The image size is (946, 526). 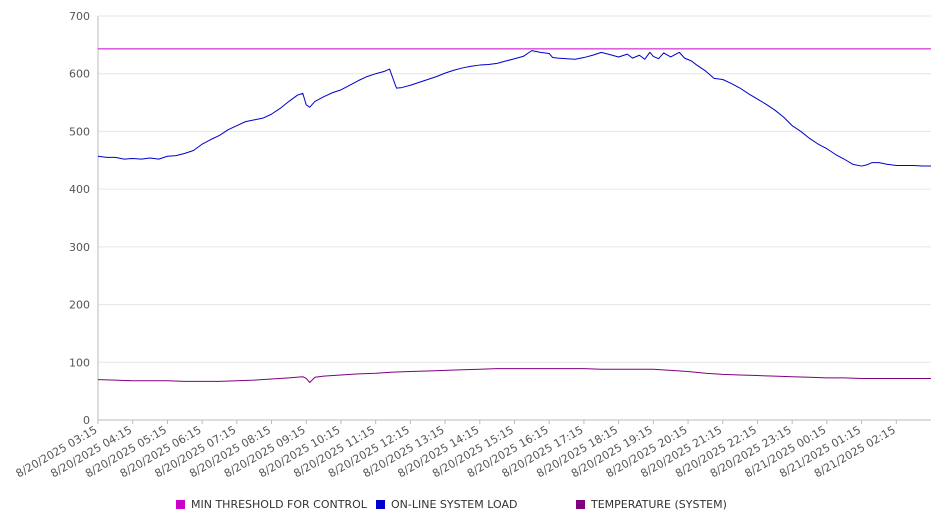 What do you see at coordinates (580, 504) in the screenshot?
I see `legend-swatch-temperature` at bounding box center [580, 504].